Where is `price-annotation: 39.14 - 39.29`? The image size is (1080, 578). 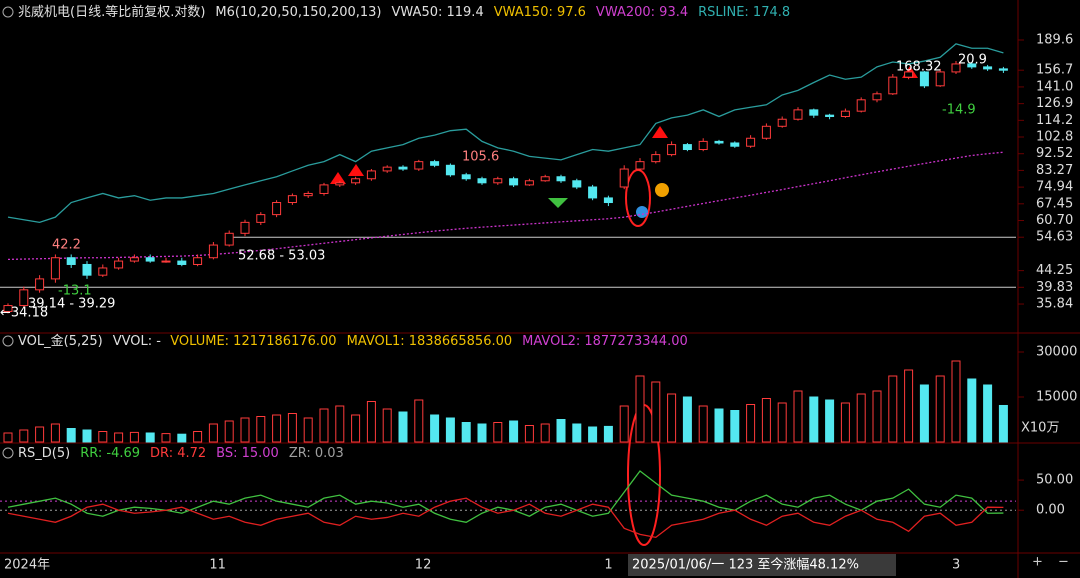
price-annotation: 39.14 - 39.29 is located at coordinates (71, 304).